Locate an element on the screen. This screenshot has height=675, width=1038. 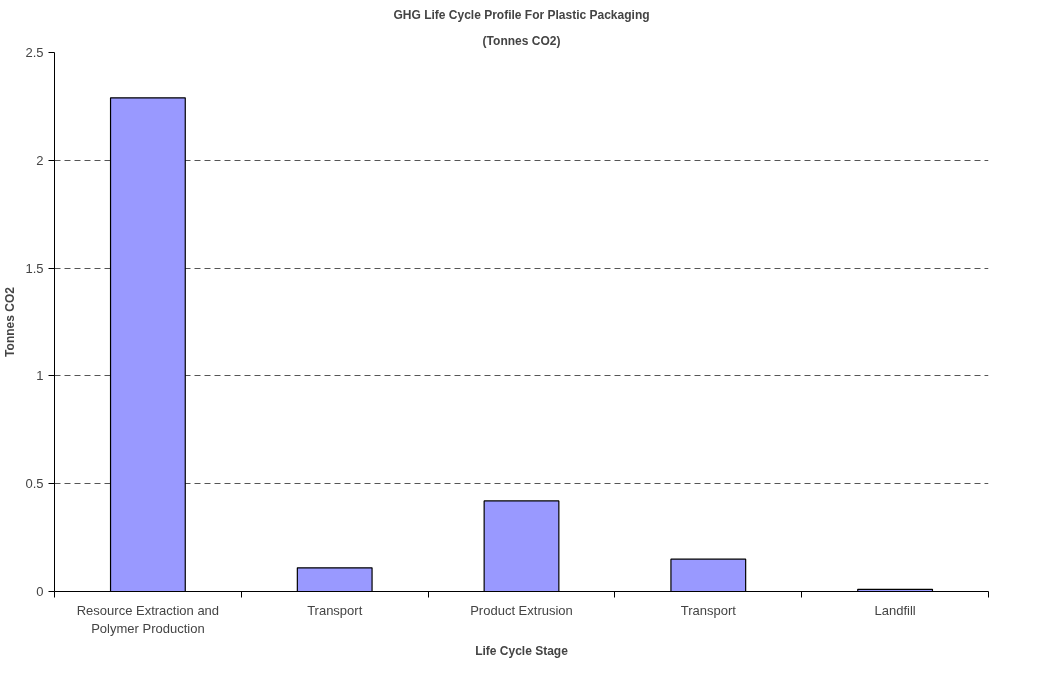
chart-title: GHG Life Cycle Profile For Plastic Packaging is located at coordinates (521, 14).